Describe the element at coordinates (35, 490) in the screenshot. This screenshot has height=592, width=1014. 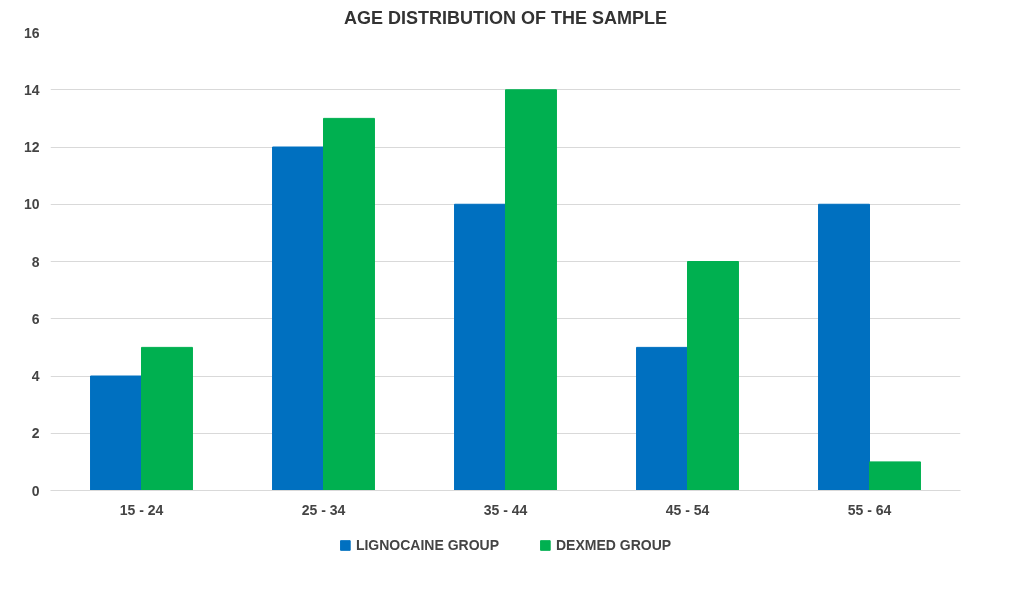
I see `y-tick-label: 0` at that location.